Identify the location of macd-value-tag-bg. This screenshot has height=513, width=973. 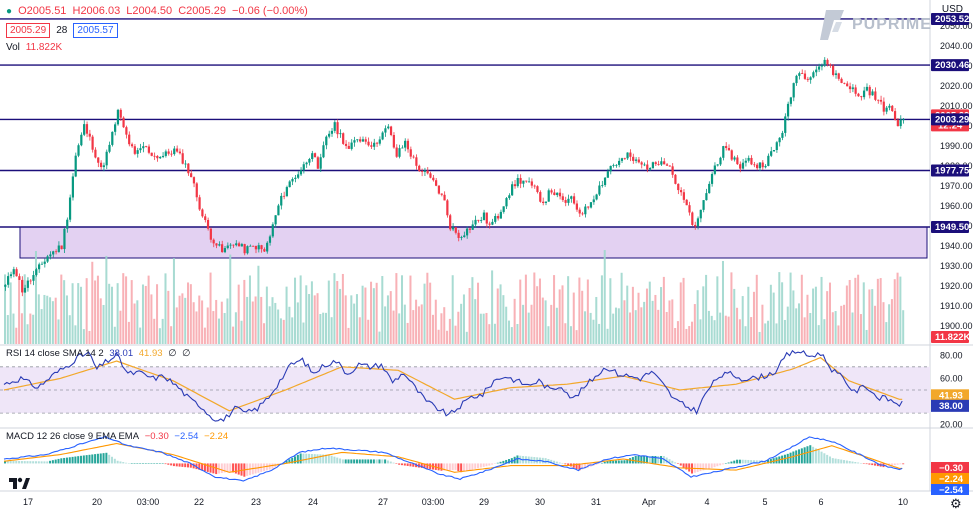
(950, 489).